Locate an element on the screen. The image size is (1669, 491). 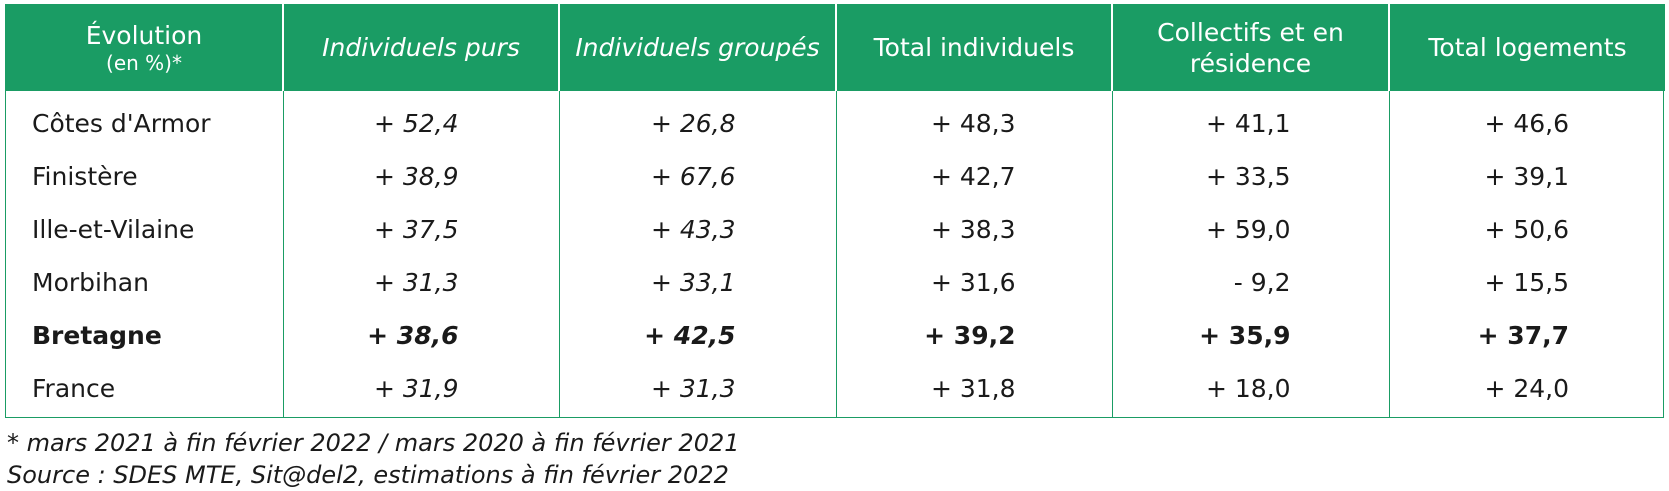
cell-collectifs-residence: + 41,1 is located at coordinates (1250, 120).